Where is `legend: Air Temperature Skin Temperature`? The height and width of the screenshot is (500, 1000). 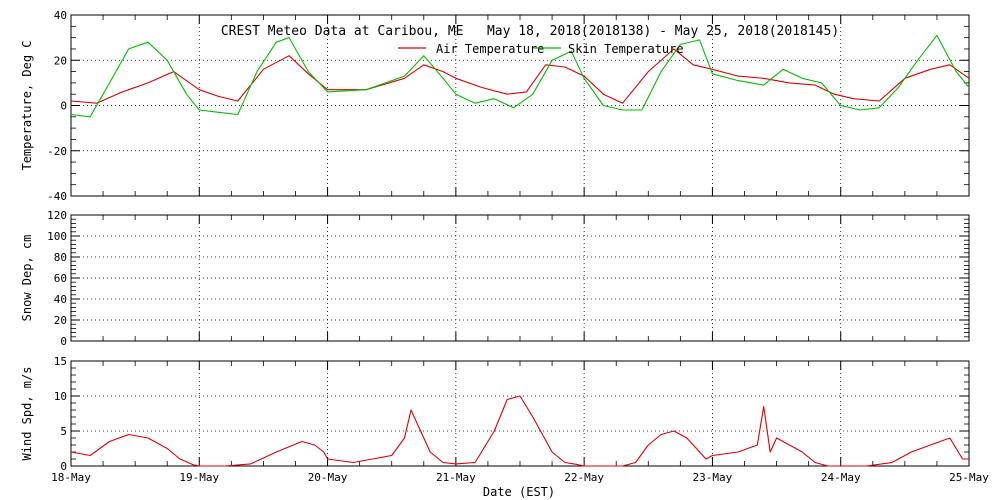
legend: Air Temperature Skin Temperature is located at coordinates (541, 49).